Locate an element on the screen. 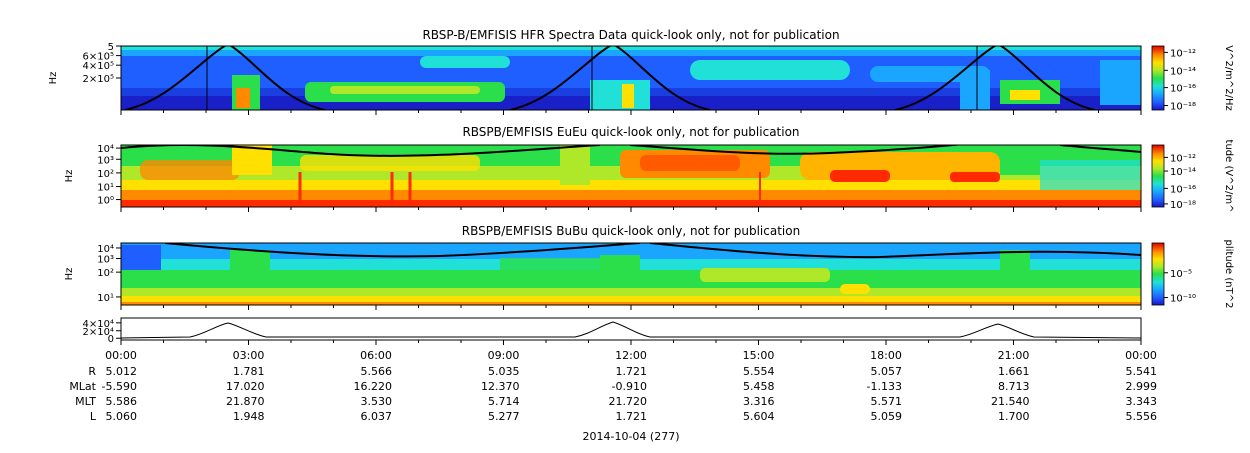  x-tick-label: 03:00 is located at coordinates (249, 355).